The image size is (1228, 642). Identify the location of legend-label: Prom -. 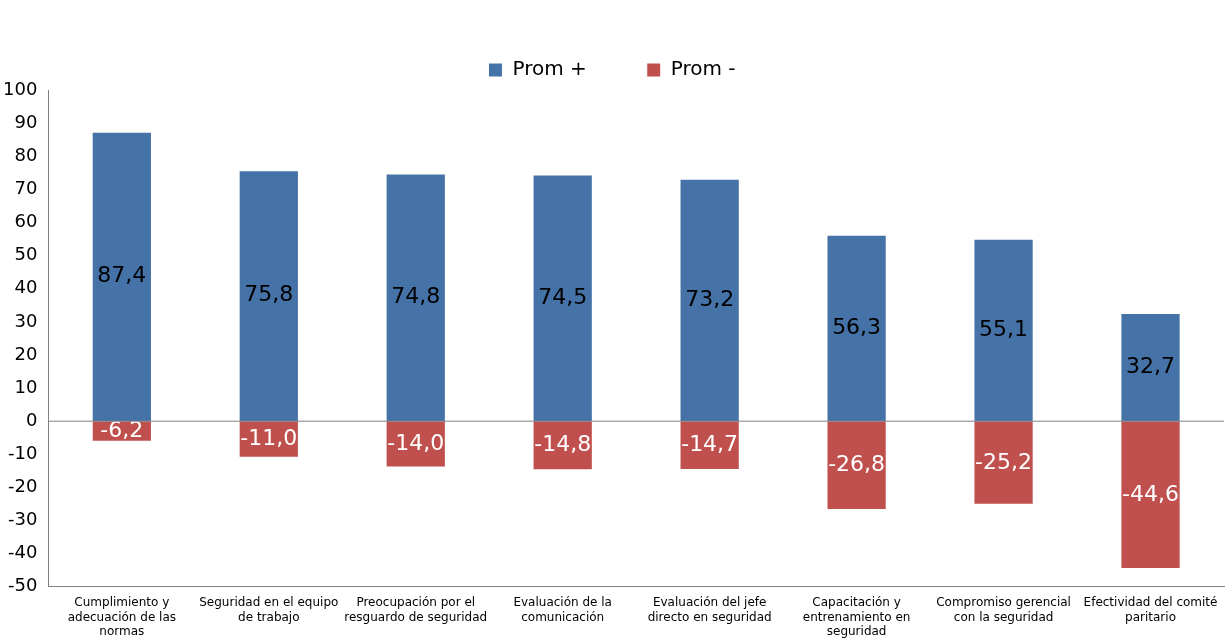
(703, 68).